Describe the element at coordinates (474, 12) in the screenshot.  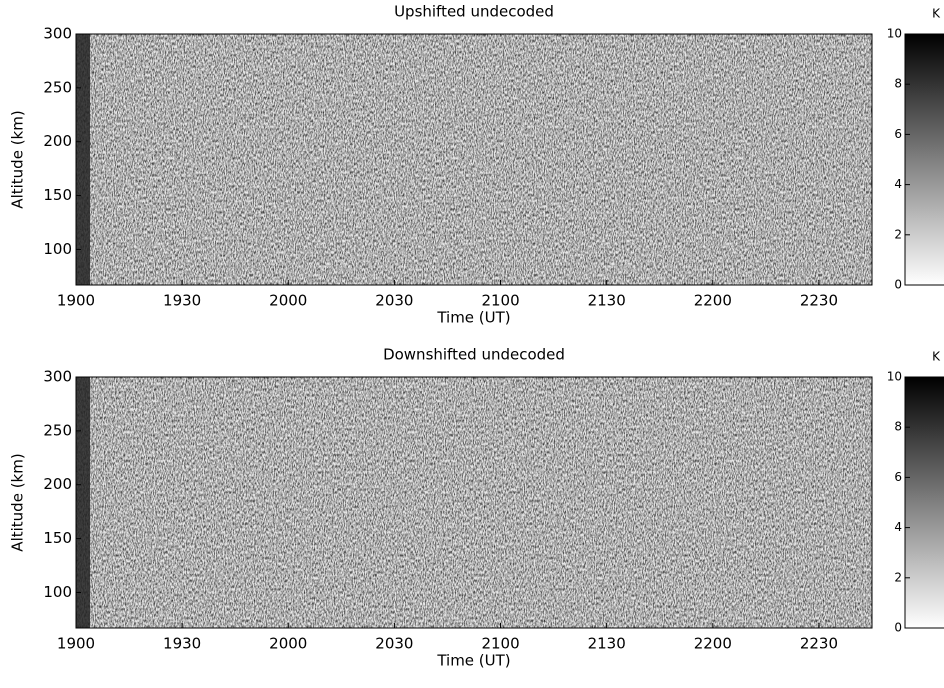
I see `panel-title: Upshifted undecoded` at that location.